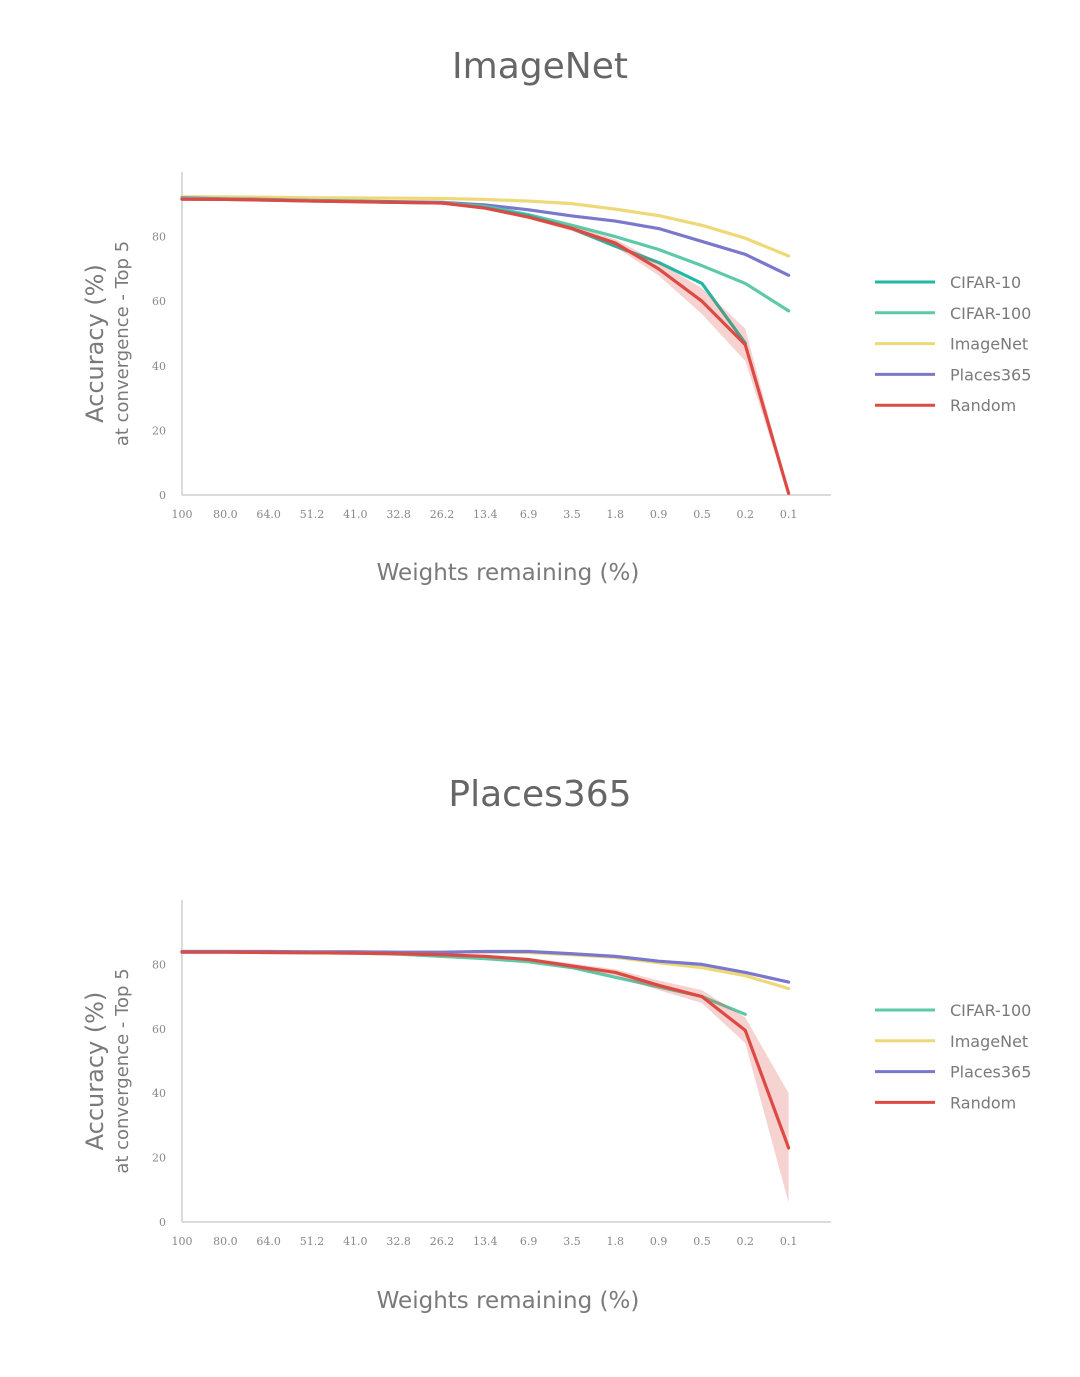 Image resolution: width=1080 pixels, height=1377 pixels. I want to click on chart-title: Places365, so click(539, 794).